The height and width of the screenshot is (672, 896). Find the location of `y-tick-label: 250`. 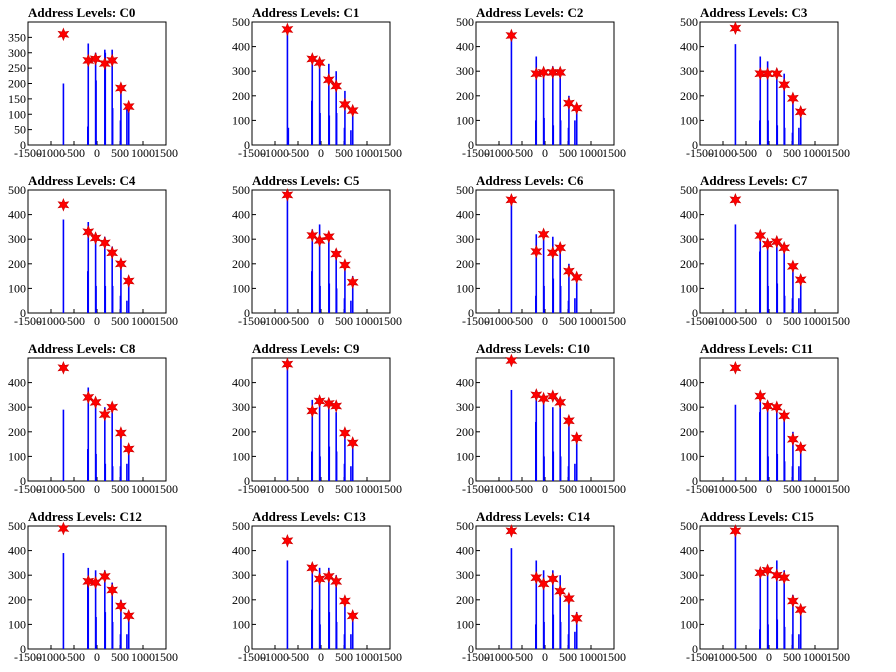

y-tick-label: 250 is located at coordinates (17, 68).